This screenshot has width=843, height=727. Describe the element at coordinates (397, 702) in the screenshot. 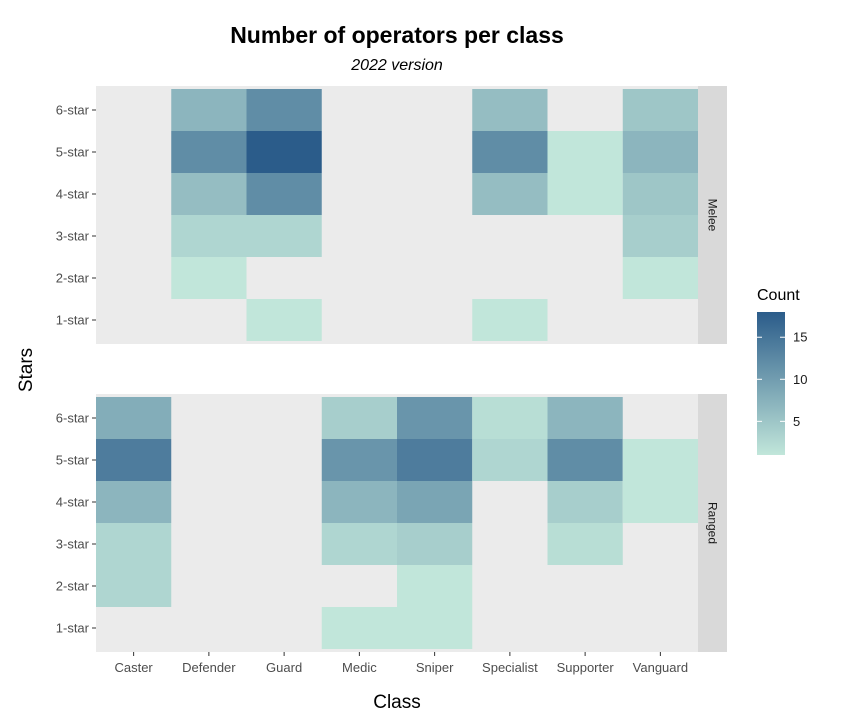

I see `x-axis-title: Class` at that location.